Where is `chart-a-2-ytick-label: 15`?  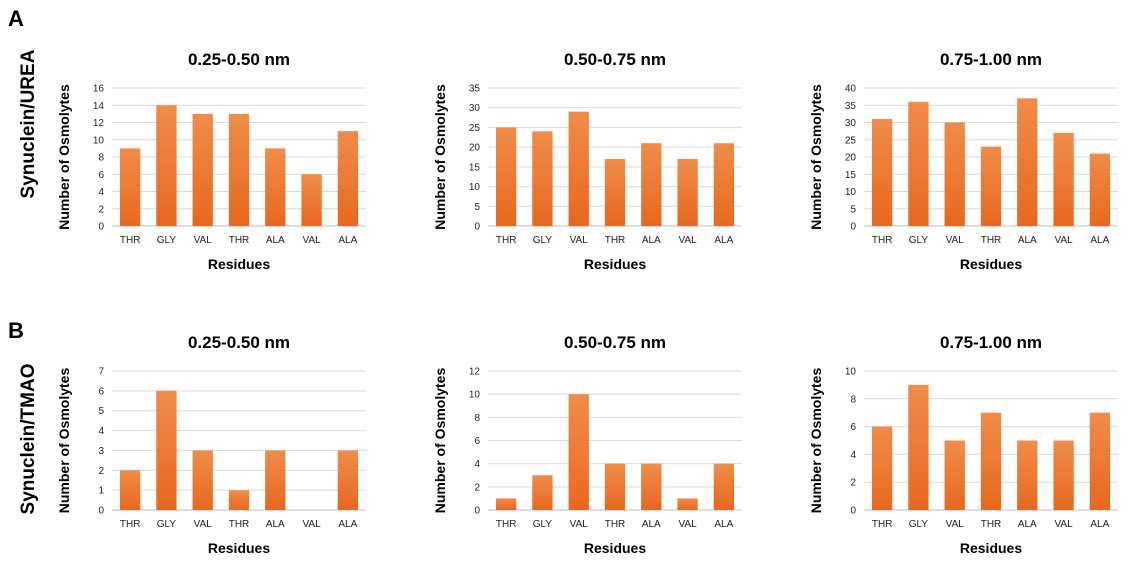
chart-a-2-ytick-label: 15 is located at coordinates (475, 167).